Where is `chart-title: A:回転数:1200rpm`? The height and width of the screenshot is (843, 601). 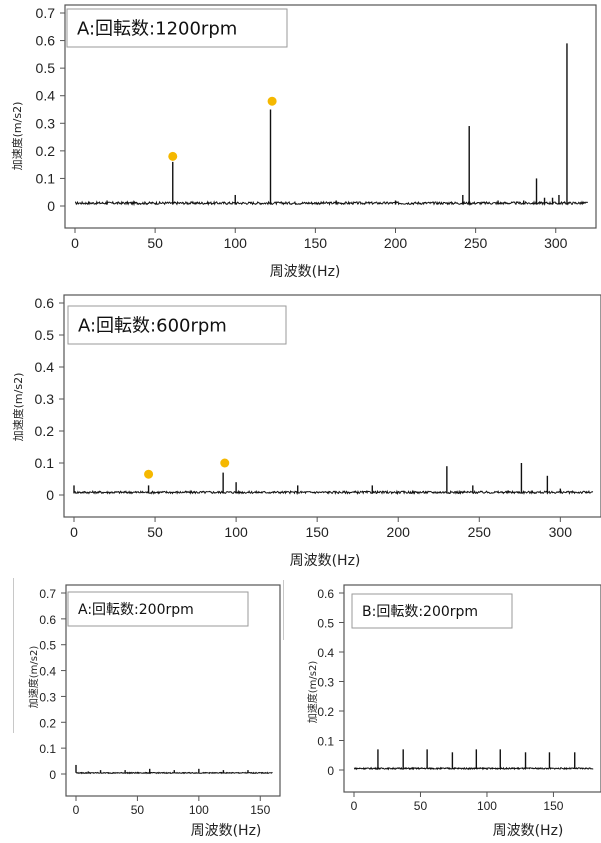
chart-title: A:回転数:1200rpm is located at coordinates (157, 28).